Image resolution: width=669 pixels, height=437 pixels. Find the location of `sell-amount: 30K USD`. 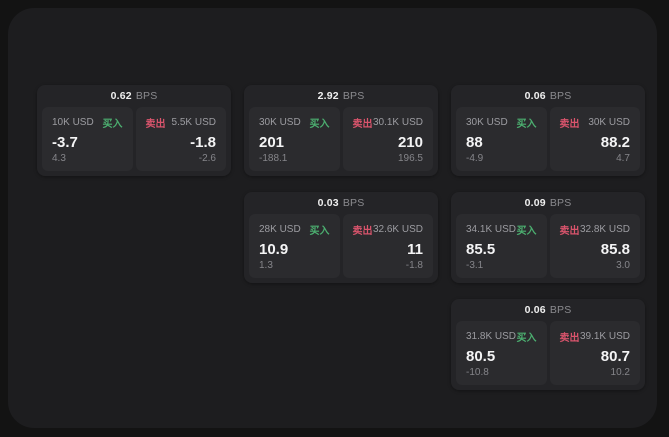

sell-amount: 30K USD is located at coordinates (609, 122).